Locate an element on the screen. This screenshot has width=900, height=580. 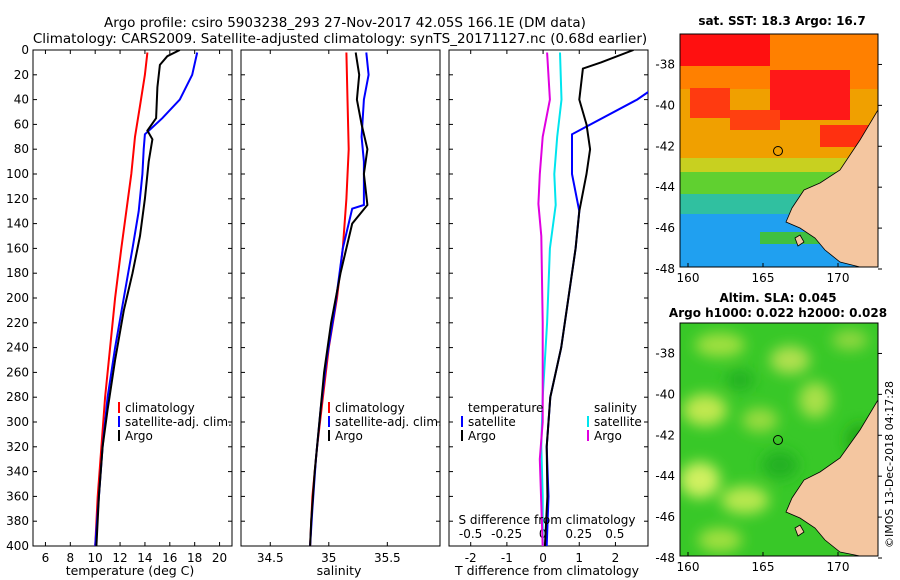
depth-tick-label: 200 is located at coordinates (17, 298).